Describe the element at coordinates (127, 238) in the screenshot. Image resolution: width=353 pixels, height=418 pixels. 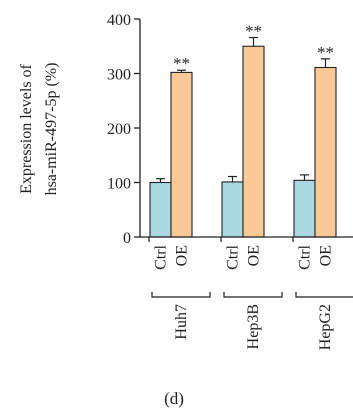
I see `y-tick-label-0: 0` at that location.